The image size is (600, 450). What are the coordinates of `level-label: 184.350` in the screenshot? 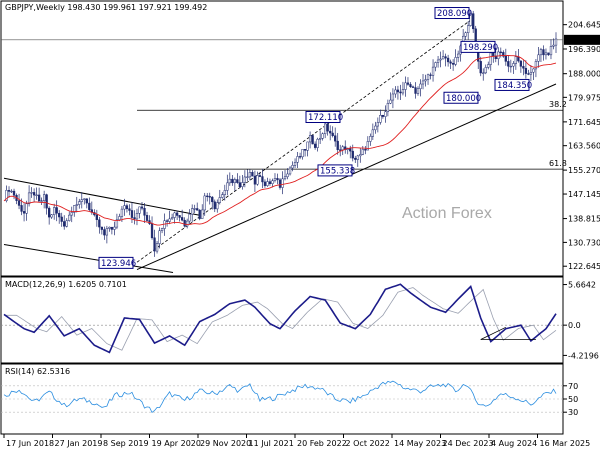 It's located at (514, 86).